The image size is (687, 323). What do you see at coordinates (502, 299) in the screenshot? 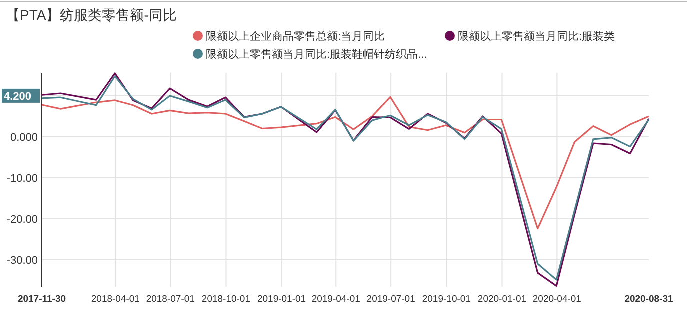
I see `x-tick-label: 2020-01-01` at bounding box center [502, 299].